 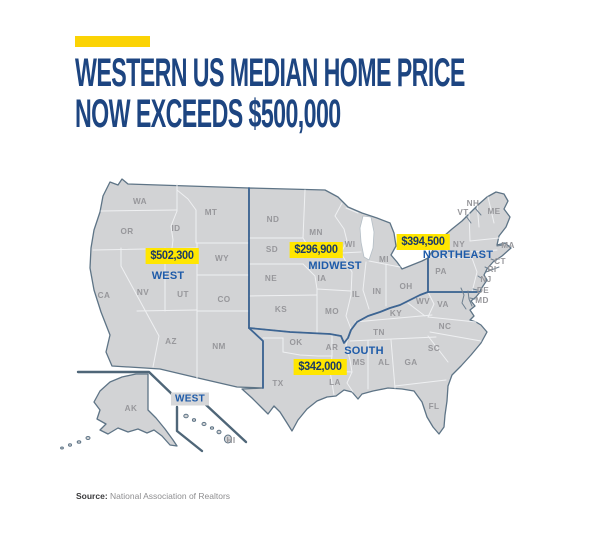 What do you see at coordinates (143, 292) in the screenshot?
I see `state-label: NV` at bounding box center [143, 292].